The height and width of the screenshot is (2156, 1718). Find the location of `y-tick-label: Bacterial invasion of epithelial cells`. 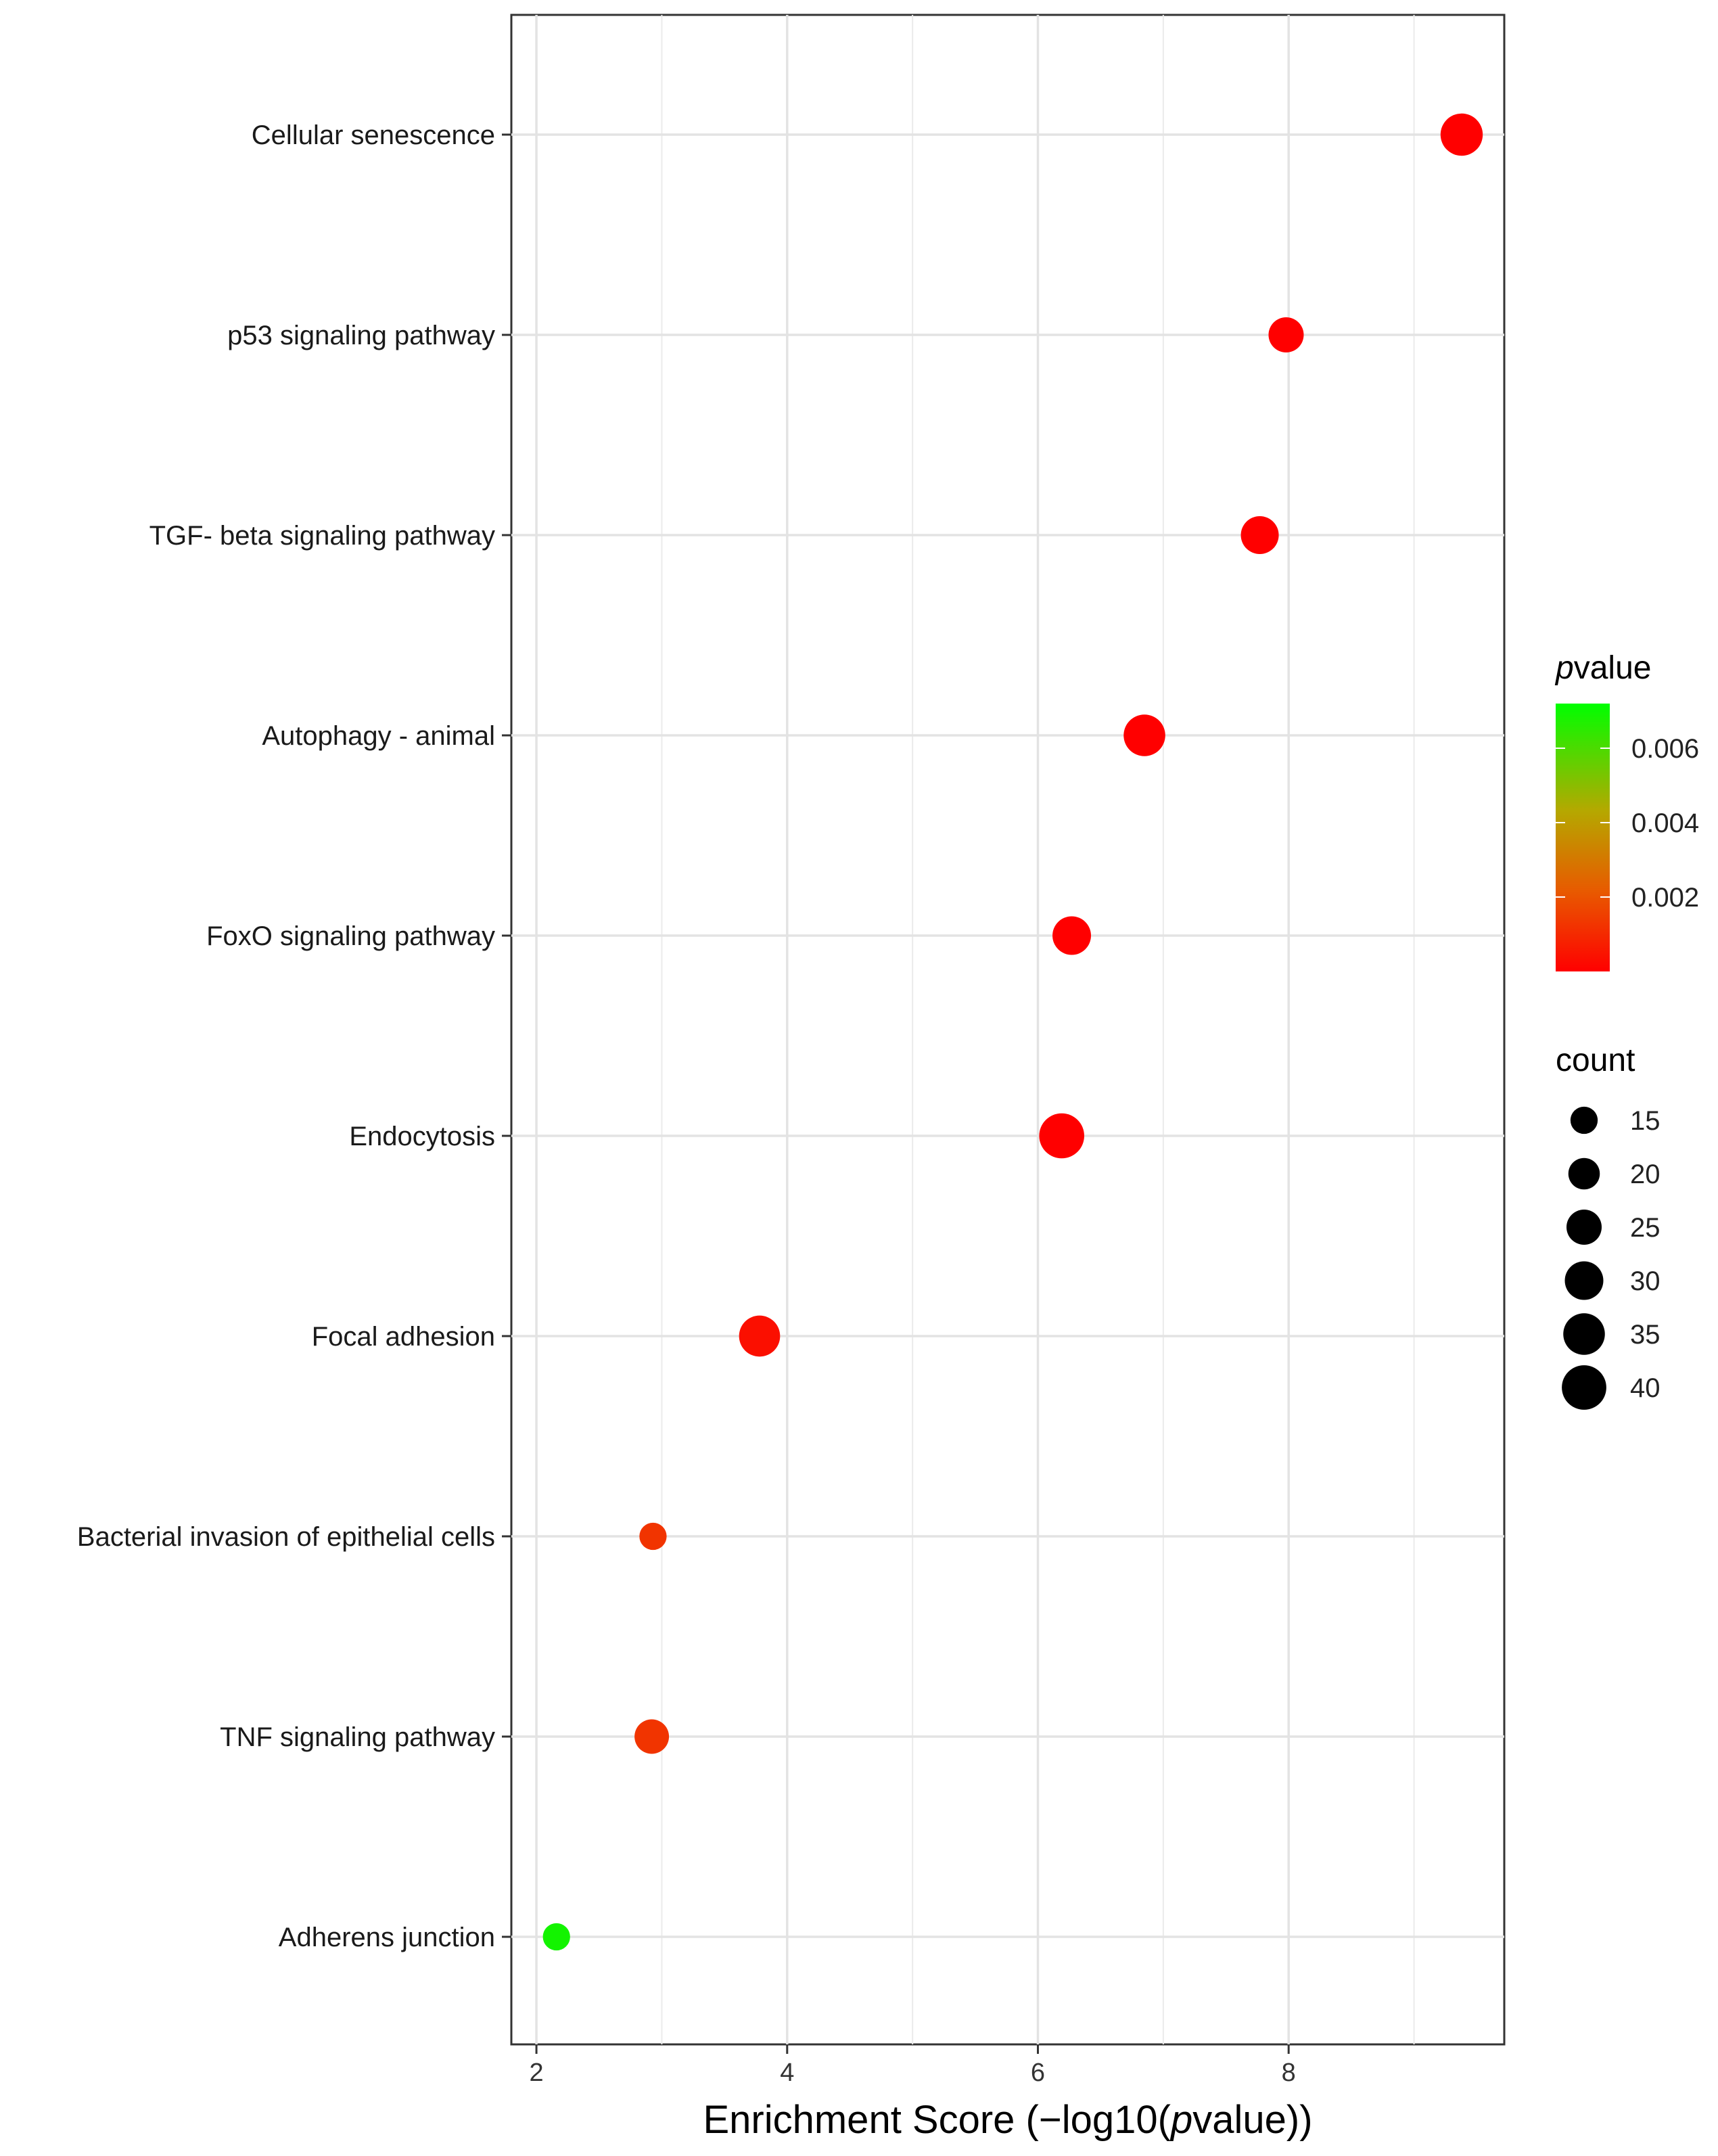

y-tick-label: Bacterial invasion of epithelial cells is located at coordinates (286, 1537).